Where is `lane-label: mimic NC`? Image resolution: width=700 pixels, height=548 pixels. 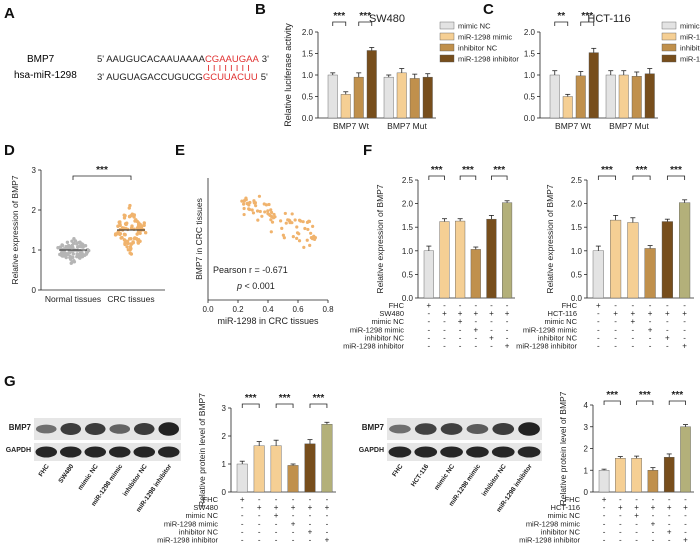
lane-label: mimic NC is located at coordinates (444, 477).